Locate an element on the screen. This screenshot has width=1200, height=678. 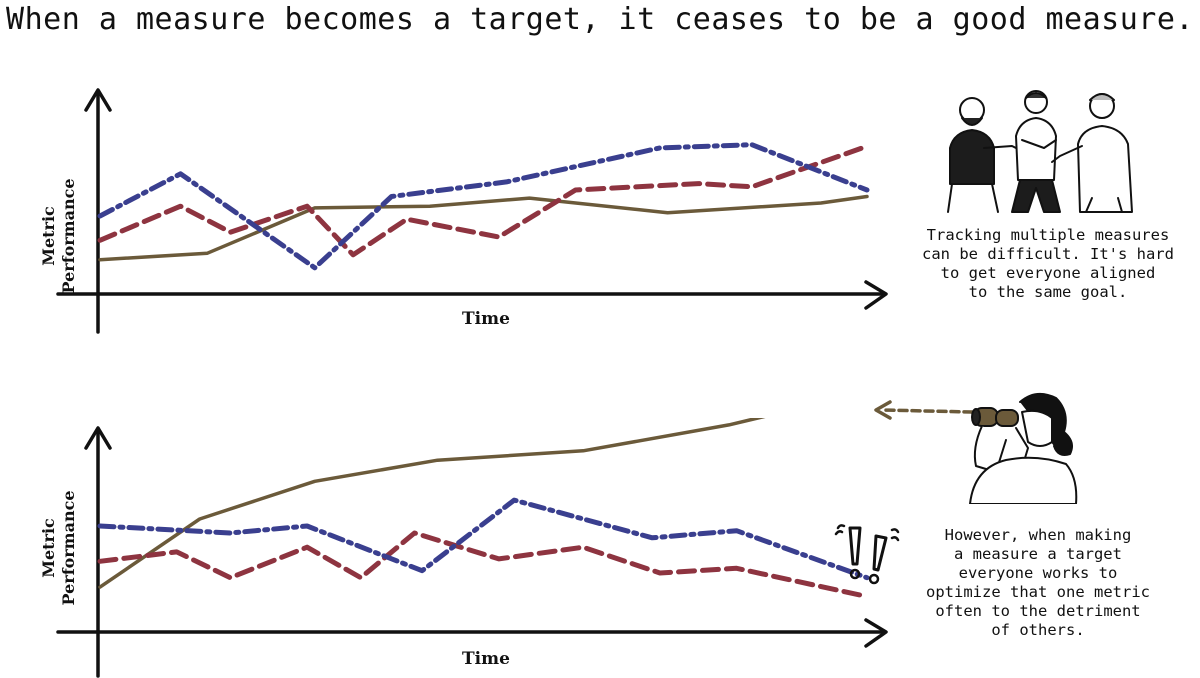
top-chart-plot is located at coordinates (483, 206).